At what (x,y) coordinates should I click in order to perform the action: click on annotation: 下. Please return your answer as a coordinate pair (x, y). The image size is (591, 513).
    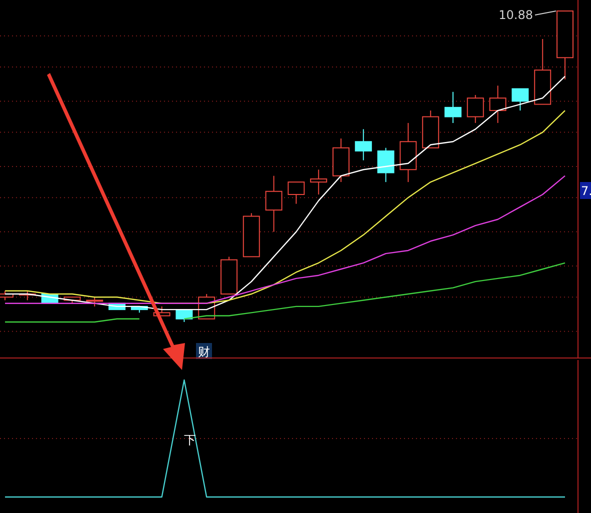
    Looking at the image, I should click on (190, 440).